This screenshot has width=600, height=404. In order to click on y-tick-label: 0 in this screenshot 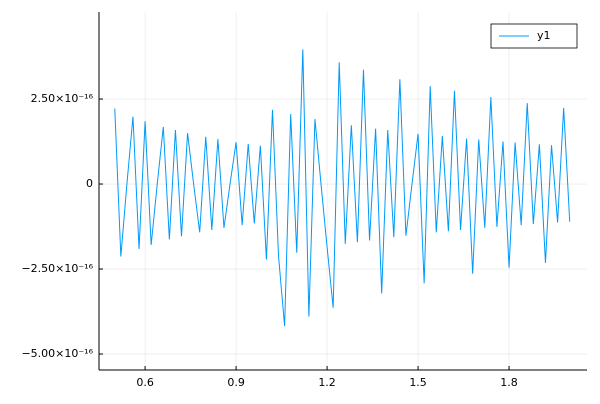, I will do `click(89, 183)`.